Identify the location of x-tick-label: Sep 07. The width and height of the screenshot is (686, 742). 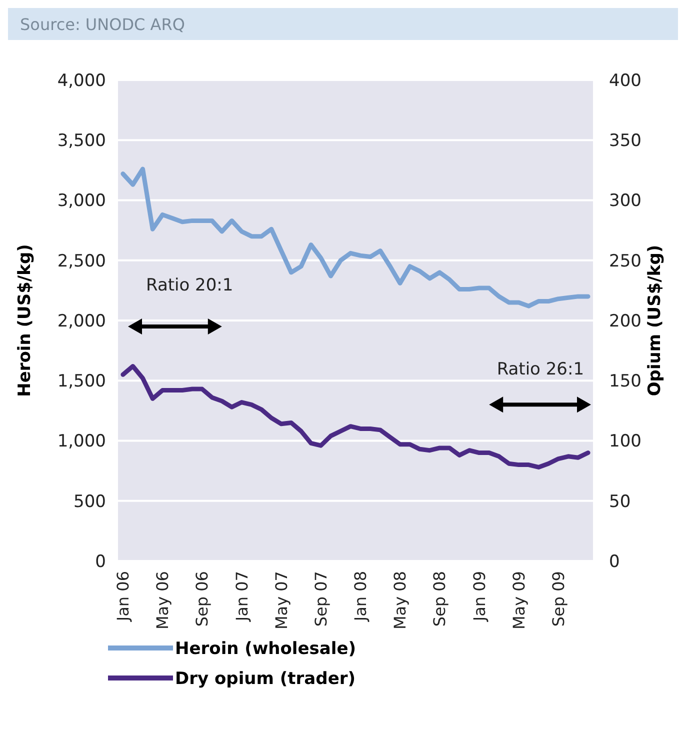
(320, 599).